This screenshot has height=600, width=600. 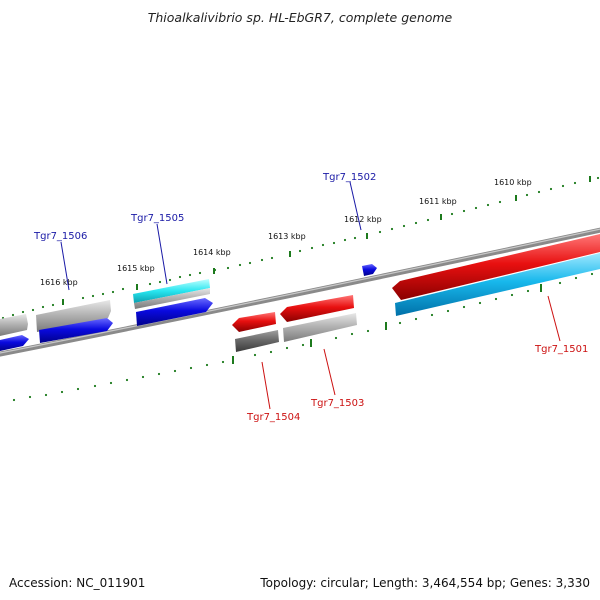 What do you see at coordinates (438, 201) in the screenshot?
I see `tick-label-1611: 1611 kbp` at bounding box center [438, 201].